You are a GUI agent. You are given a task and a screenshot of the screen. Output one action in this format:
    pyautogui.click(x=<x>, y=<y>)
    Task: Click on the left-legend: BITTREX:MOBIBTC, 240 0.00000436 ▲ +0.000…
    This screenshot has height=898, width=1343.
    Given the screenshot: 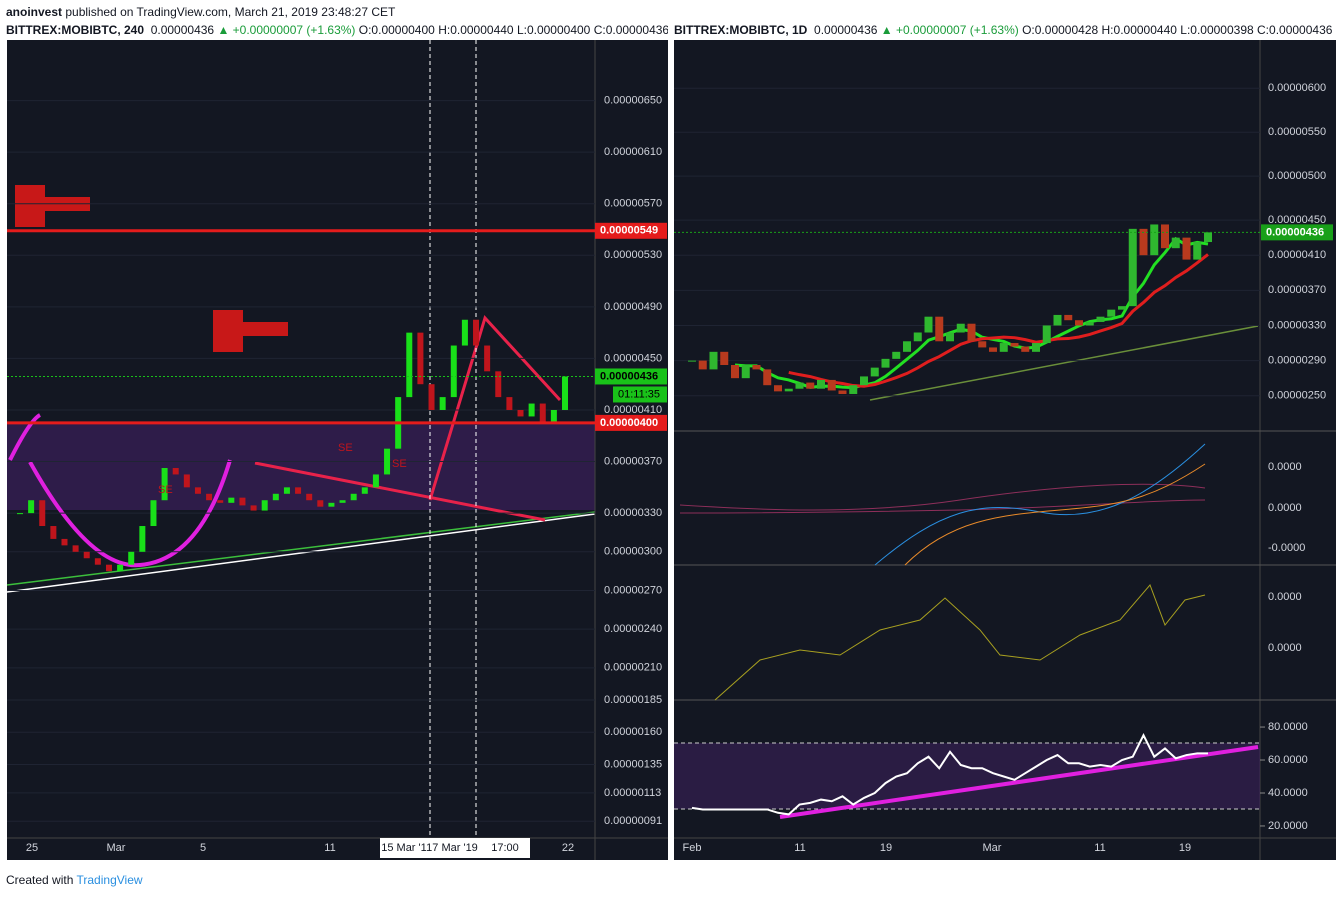 What is the action you would take?
    pyautogui.click(x=337, y=30)
    